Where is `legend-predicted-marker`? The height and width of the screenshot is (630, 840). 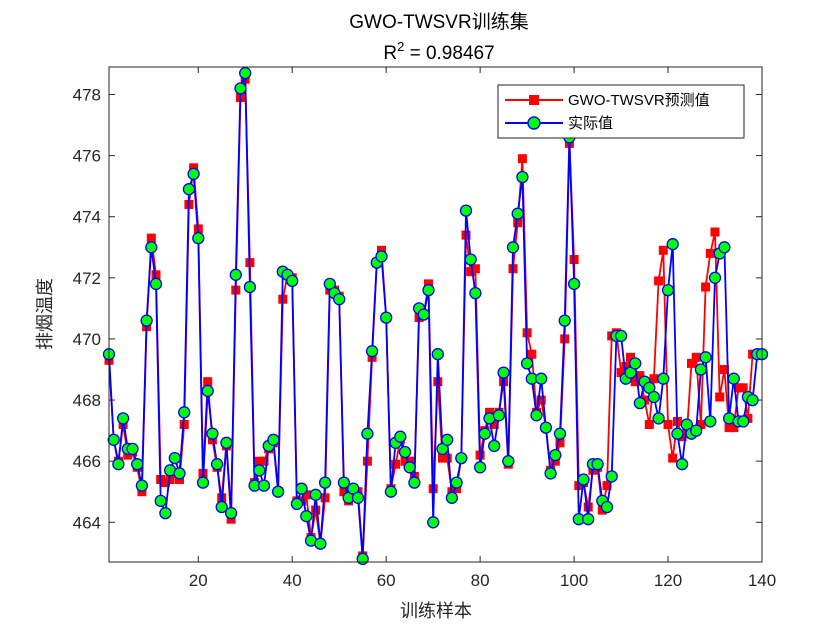 legend-predicted-marker is located at coordinates (534, 100).